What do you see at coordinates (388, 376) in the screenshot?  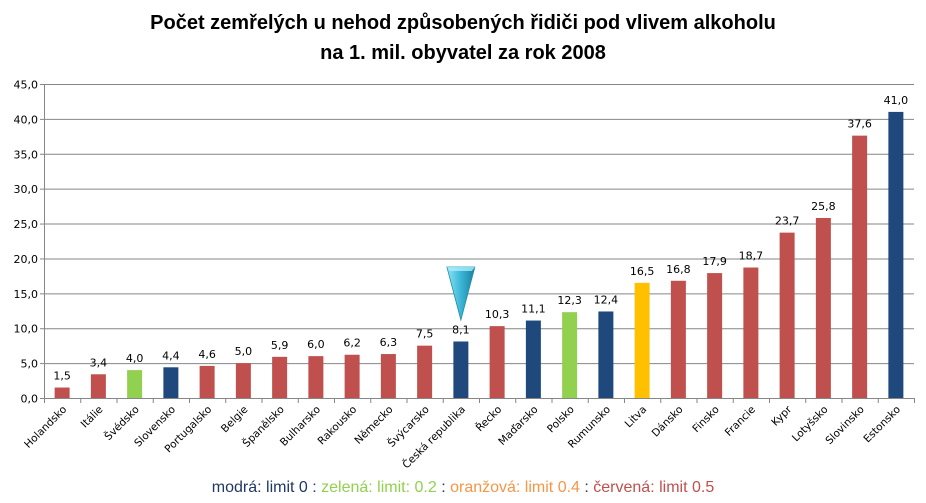 I see `bar-německo` at bounding box center [388, 376].